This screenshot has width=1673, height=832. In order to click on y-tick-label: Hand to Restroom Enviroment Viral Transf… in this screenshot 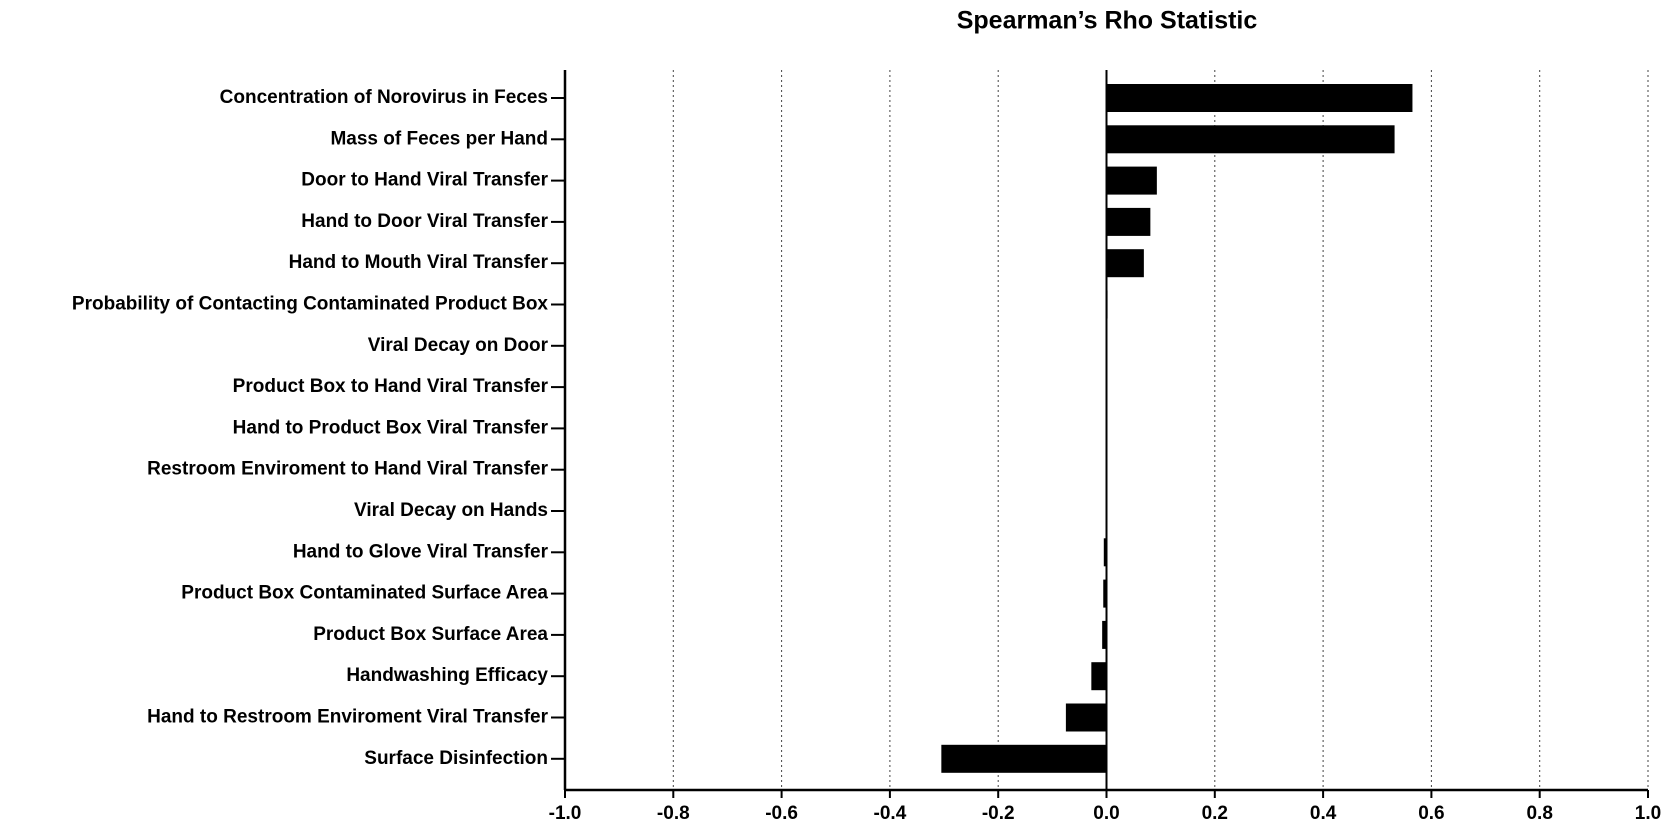, I will do `click(347, 717)`.